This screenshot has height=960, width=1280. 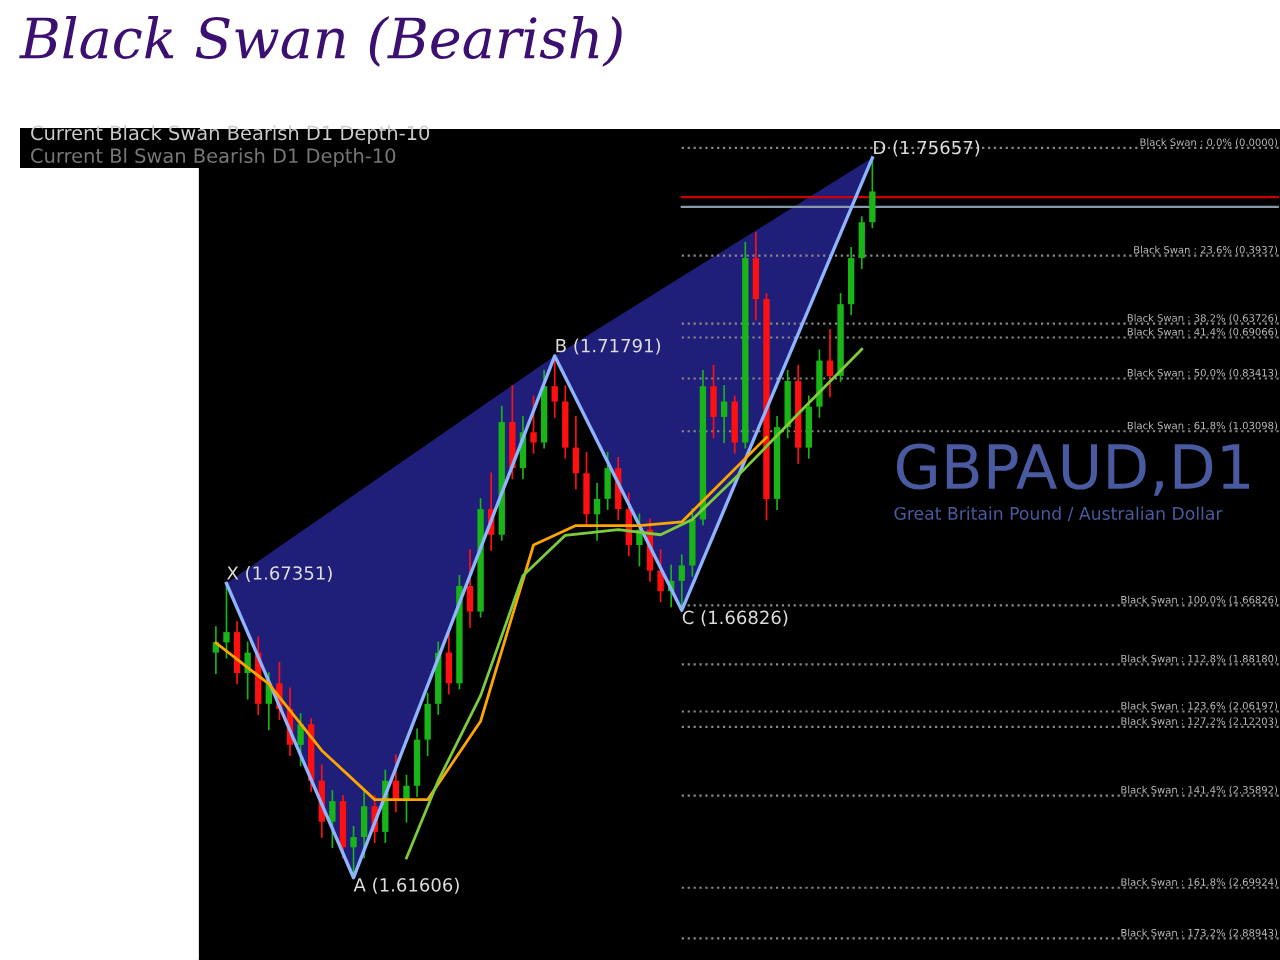 I want to click on annotation: B (1.71791), so click(x=608, y=346).